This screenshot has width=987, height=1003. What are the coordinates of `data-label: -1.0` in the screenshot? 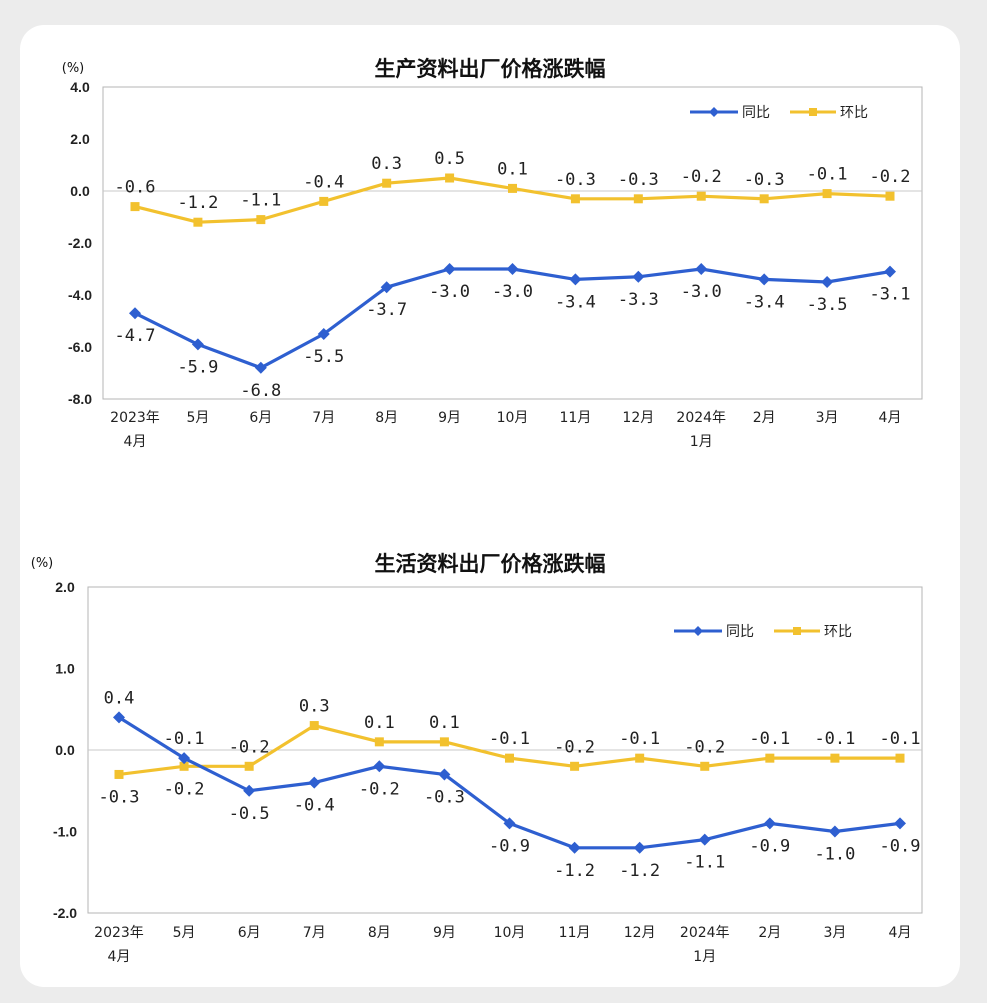 It's located at (834, 855).